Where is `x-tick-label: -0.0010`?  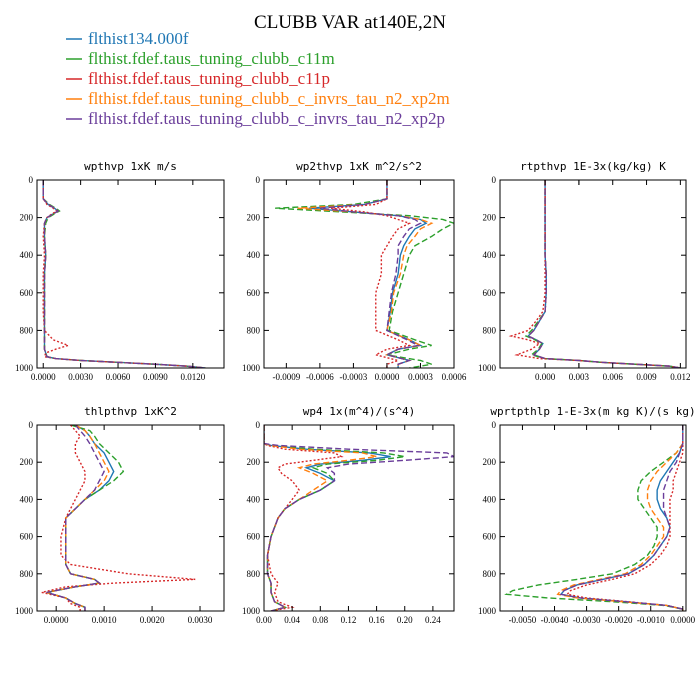
x-tick-label: -0.0010 is located at coordinates (651, 620).